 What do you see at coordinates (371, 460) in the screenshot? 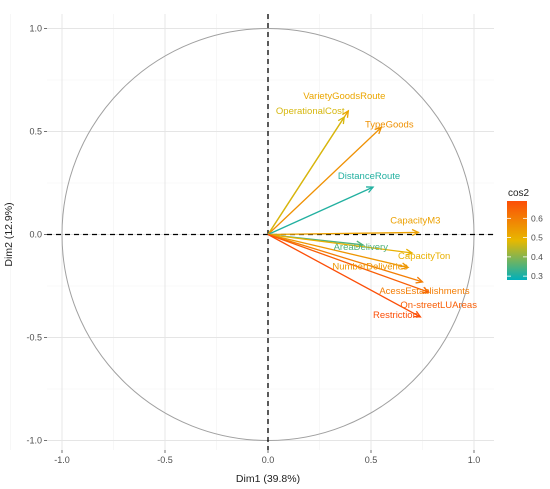
I see `x-tick-label: 0.5` at bounding box center [371, 460].